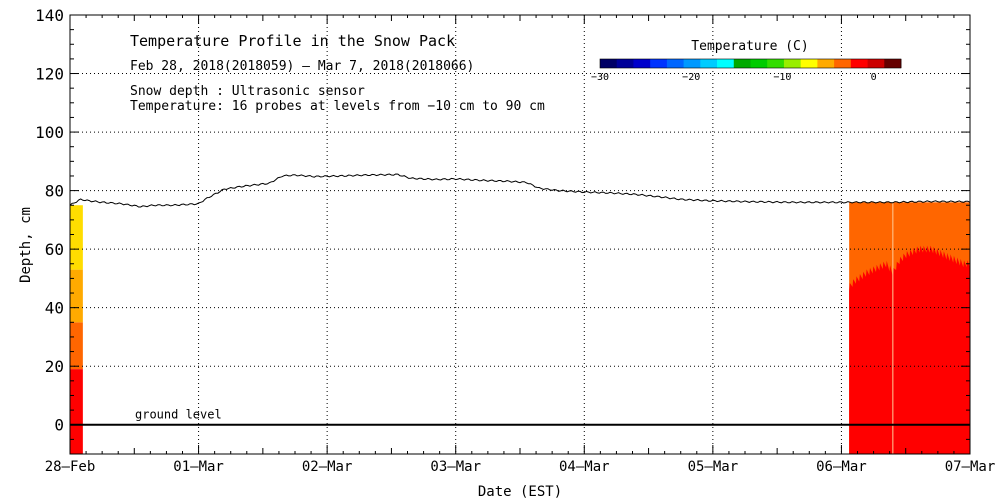  What do you see at coordinates (198, 467) in the screenshot?
I see `x-tick-label-1: 01–Mar` at bounding box center [198, 467].